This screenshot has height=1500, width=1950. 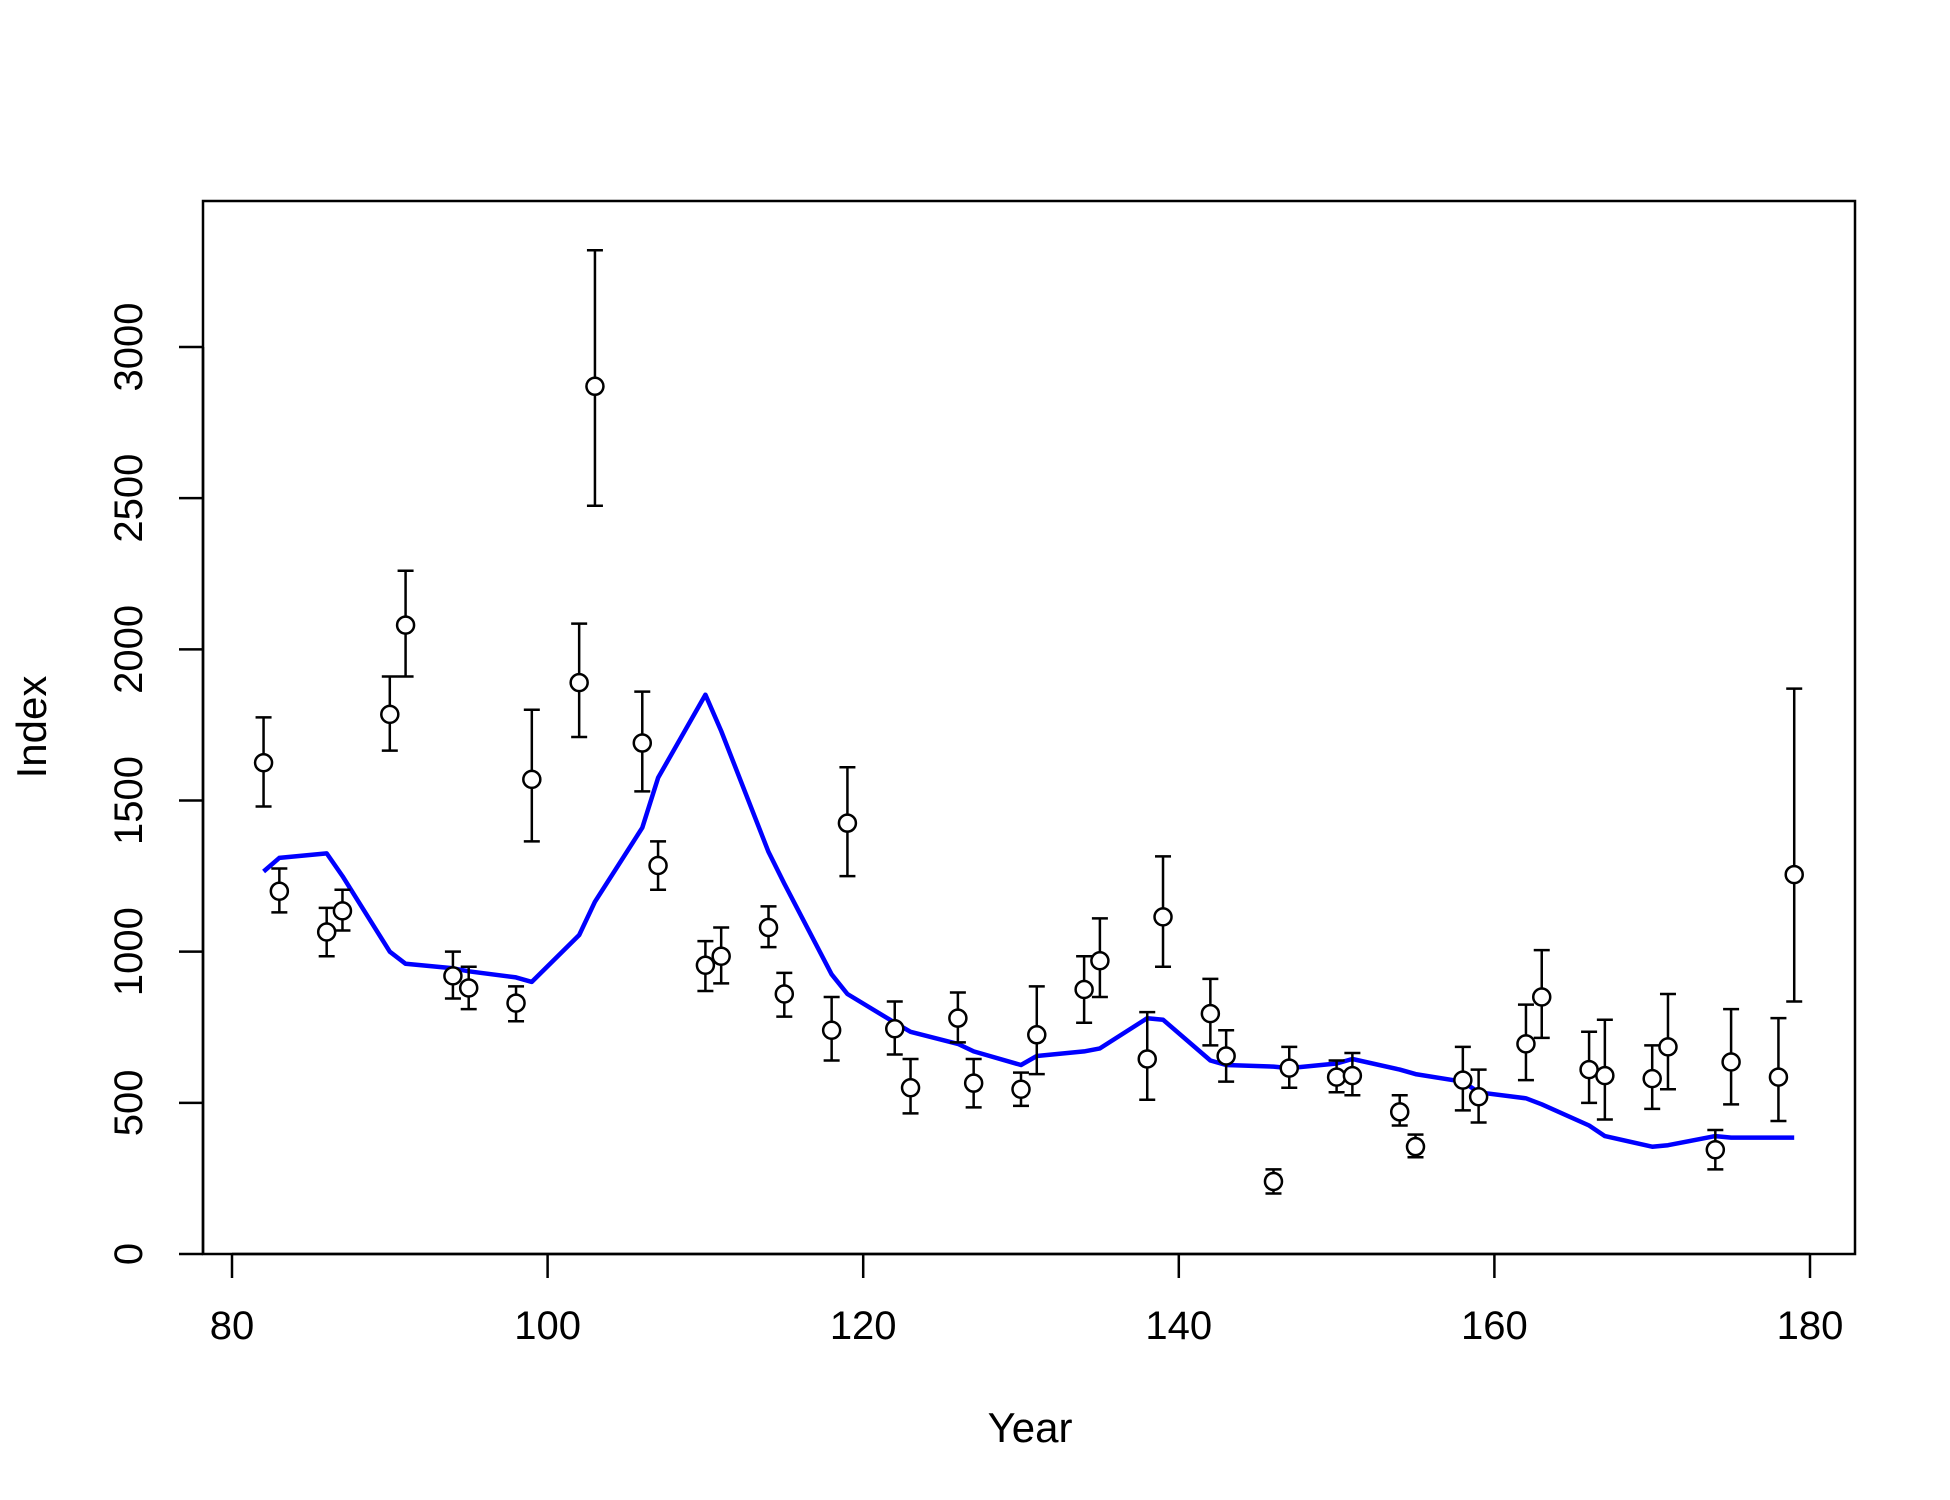 I want to click on y-tick-label: 1500, so click(x=129, y=800).